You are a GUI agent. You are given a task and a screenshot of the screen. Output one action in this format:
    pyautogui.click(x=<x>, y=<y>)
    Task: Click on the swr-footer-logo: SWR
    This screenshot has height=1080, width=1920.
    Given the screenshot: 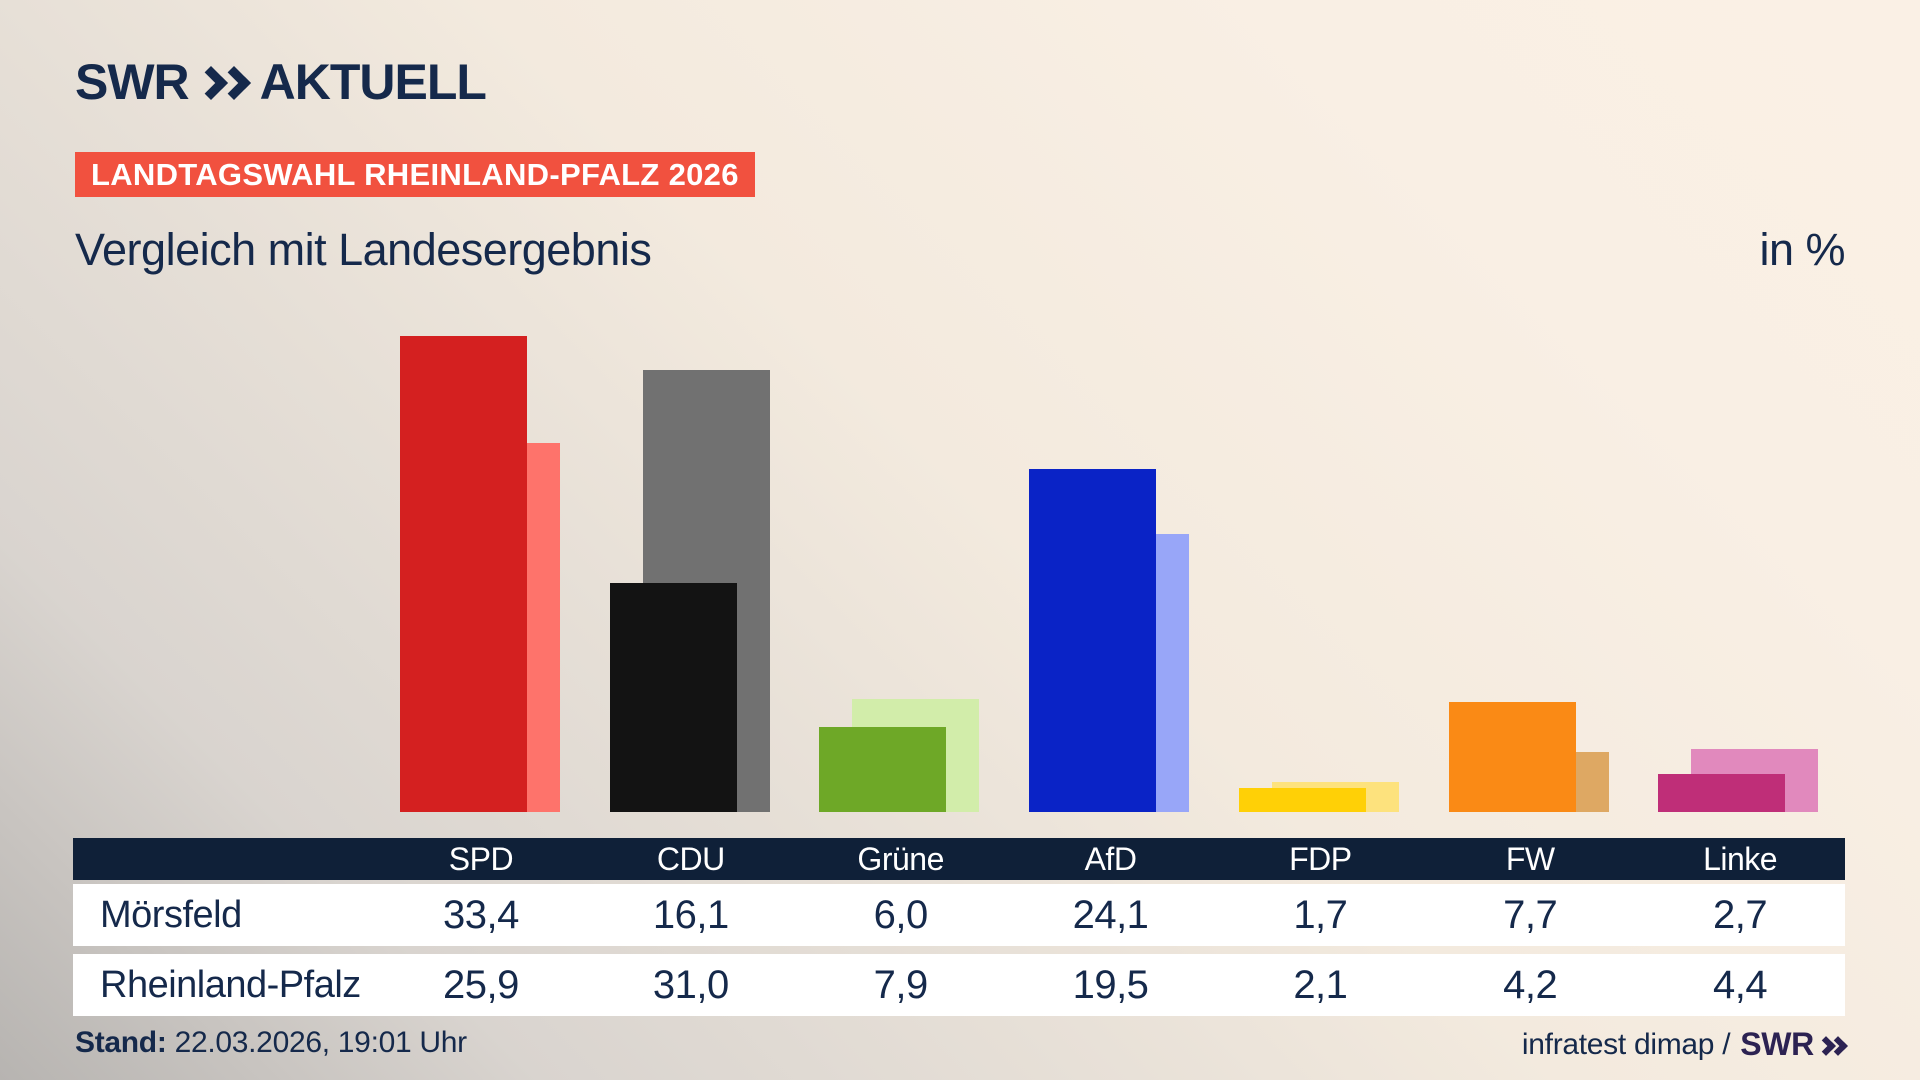 What is the action you would take?
    pyautogui.click(x=1794, y=1044)
    